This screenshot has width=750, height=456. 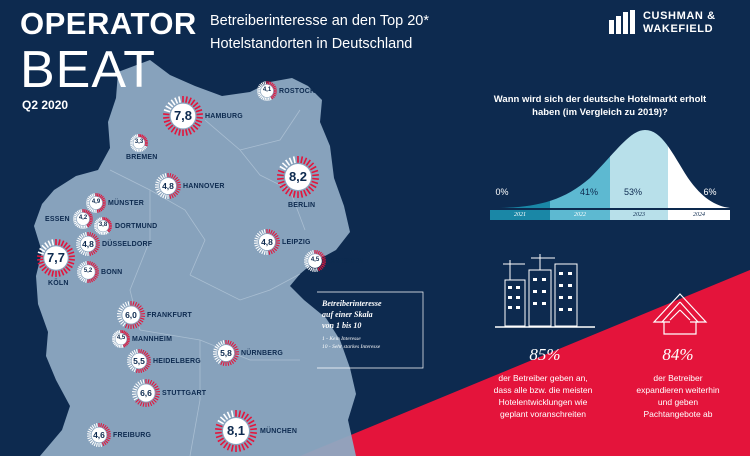 I want to click on recovery-curve, so click(x=610, y=175).